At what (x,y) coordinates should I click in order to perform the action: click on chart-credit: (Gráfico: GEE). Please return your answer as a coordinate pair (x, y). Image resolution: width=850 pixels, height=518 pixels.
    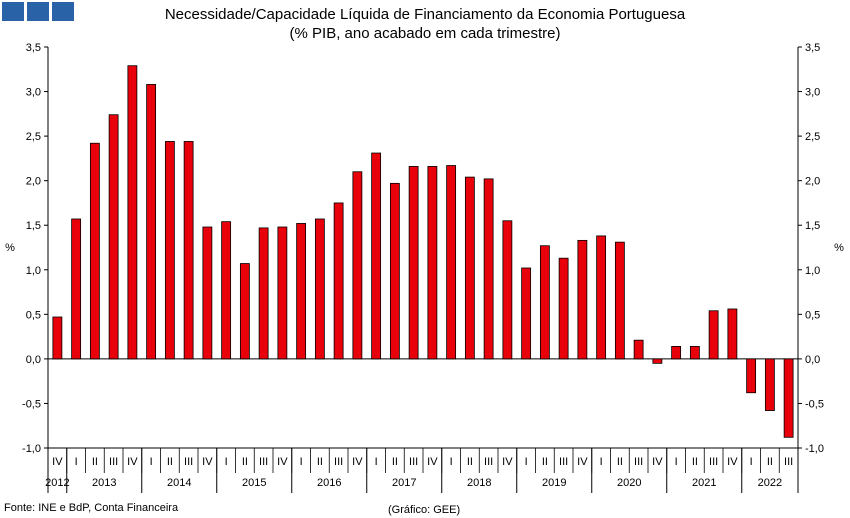
    Looking at the image, I should click on (424, 510).